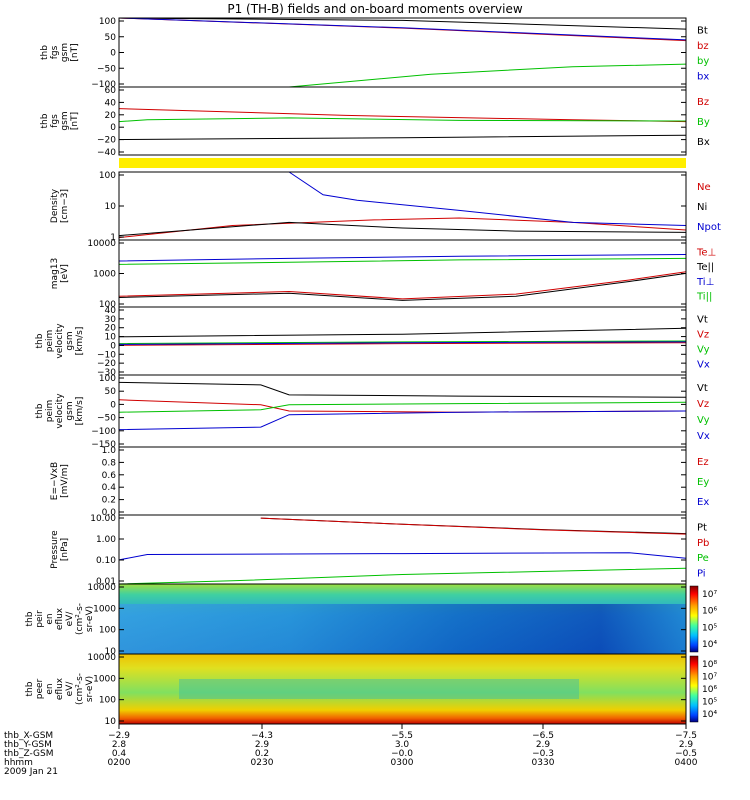  Describe the element at coordinates (103, 432) in the screenshot. I see `y-tick-label: −100` at that location.